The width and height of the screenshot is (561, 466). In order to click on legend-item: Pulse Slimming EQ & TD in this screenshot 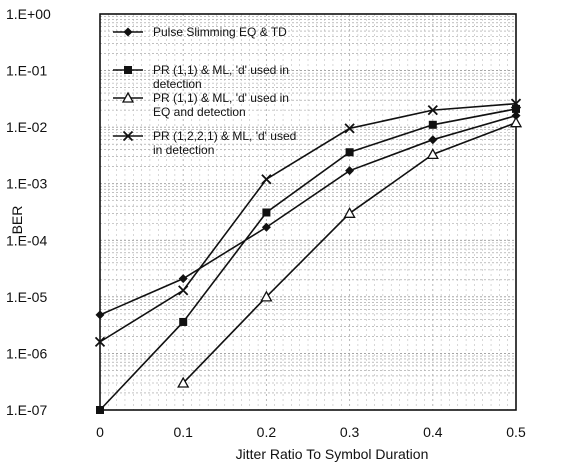, I will do `click(200, 32)`.